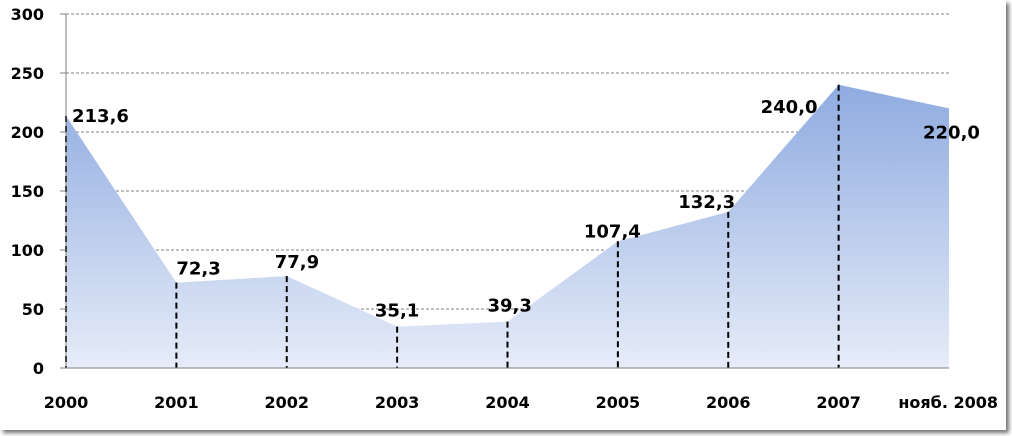 The height and width of the screenshot is (436, 1012). What do you see at coordinates (27, 250) in the screenshot?
I see `y-tick-label-100: 100` at bounding box center [27, 250].